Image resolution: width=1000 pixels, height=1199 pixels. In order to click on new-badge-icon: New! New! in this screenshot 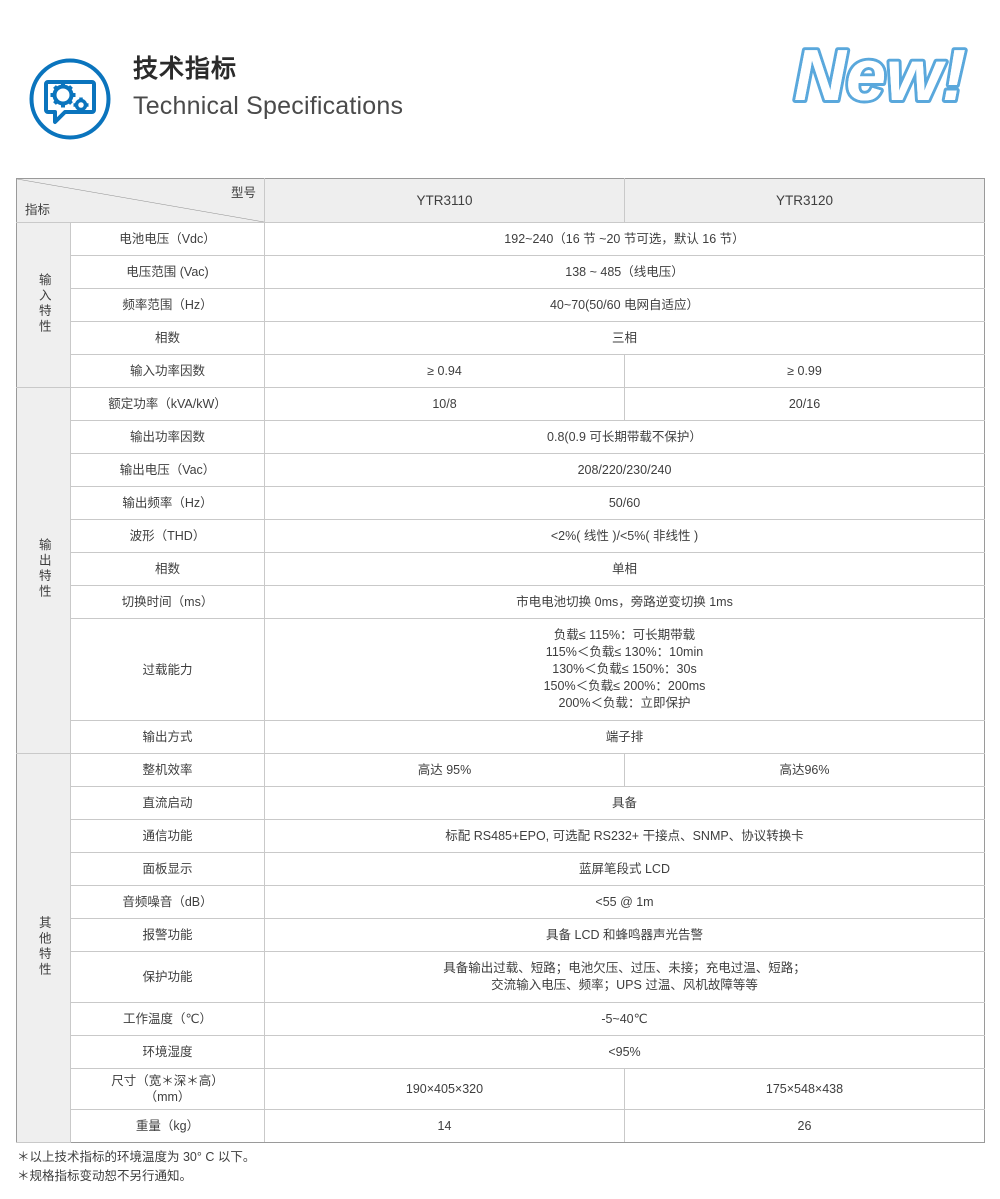, I will do `click(883, 76)`.